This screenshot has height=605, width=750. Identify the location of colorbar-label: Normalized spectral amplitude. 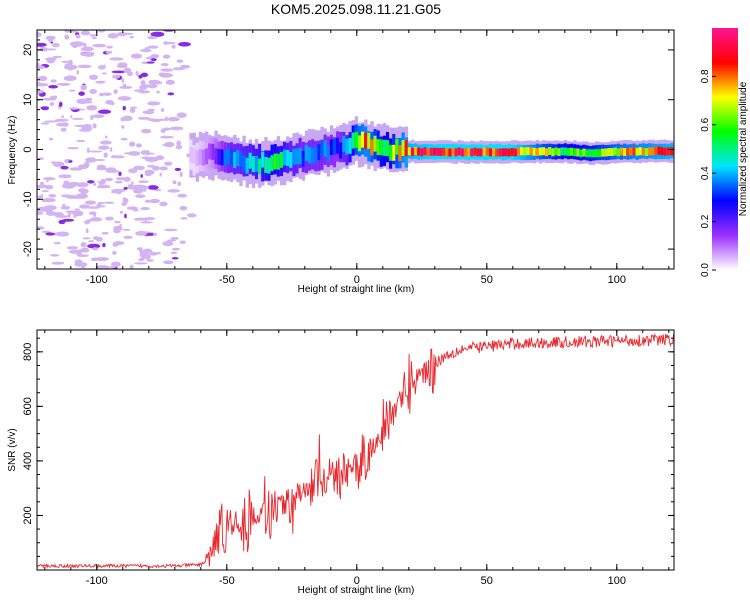
(743, 148).